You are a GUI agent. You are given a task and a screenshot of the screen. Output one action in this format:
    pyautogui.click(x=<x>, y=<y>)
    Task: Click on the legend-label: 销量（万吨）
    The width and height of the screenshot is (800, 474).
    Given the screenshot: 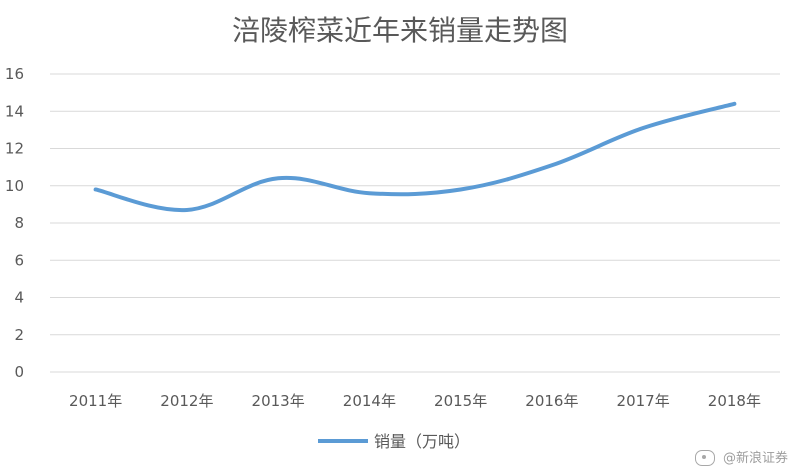 What is the action you would take?
    pyautogui.click(x=422, y=441)
    